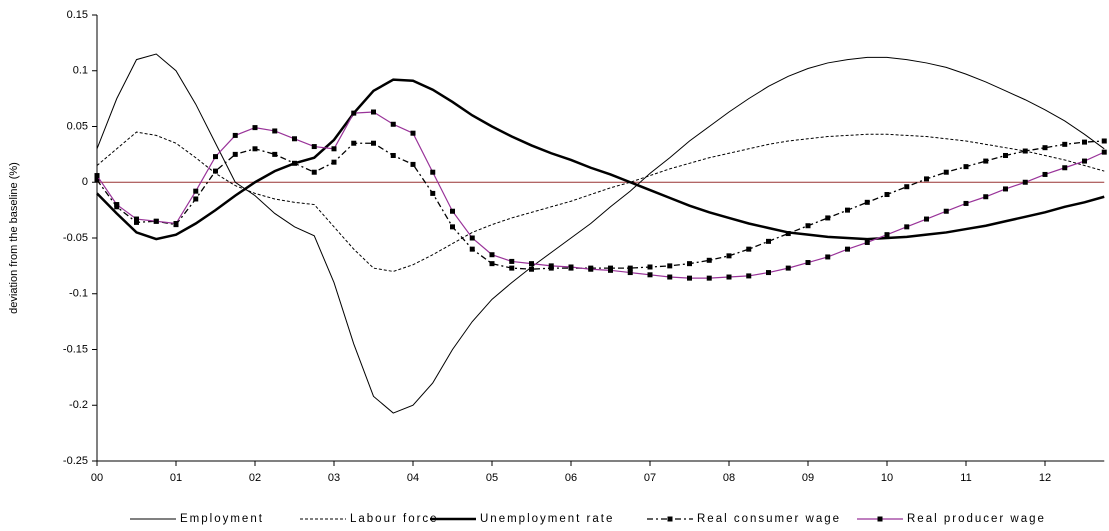  Describe the element at coordinates (78, 294) in the screenshot. I see `y-tick-label: -0.1` at that location.